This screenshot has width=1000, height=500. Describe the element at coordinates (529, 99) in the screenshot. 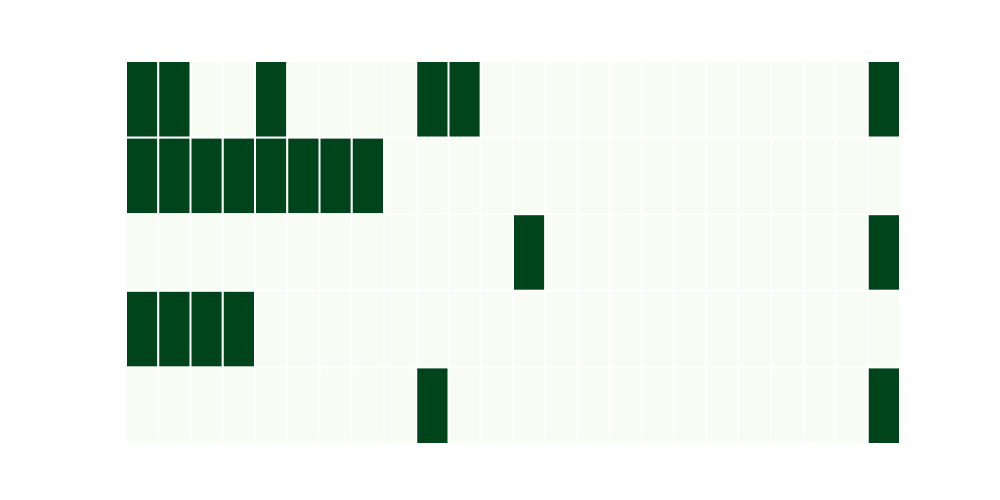

I see `heatmap-cell-r1-c13` at that location.